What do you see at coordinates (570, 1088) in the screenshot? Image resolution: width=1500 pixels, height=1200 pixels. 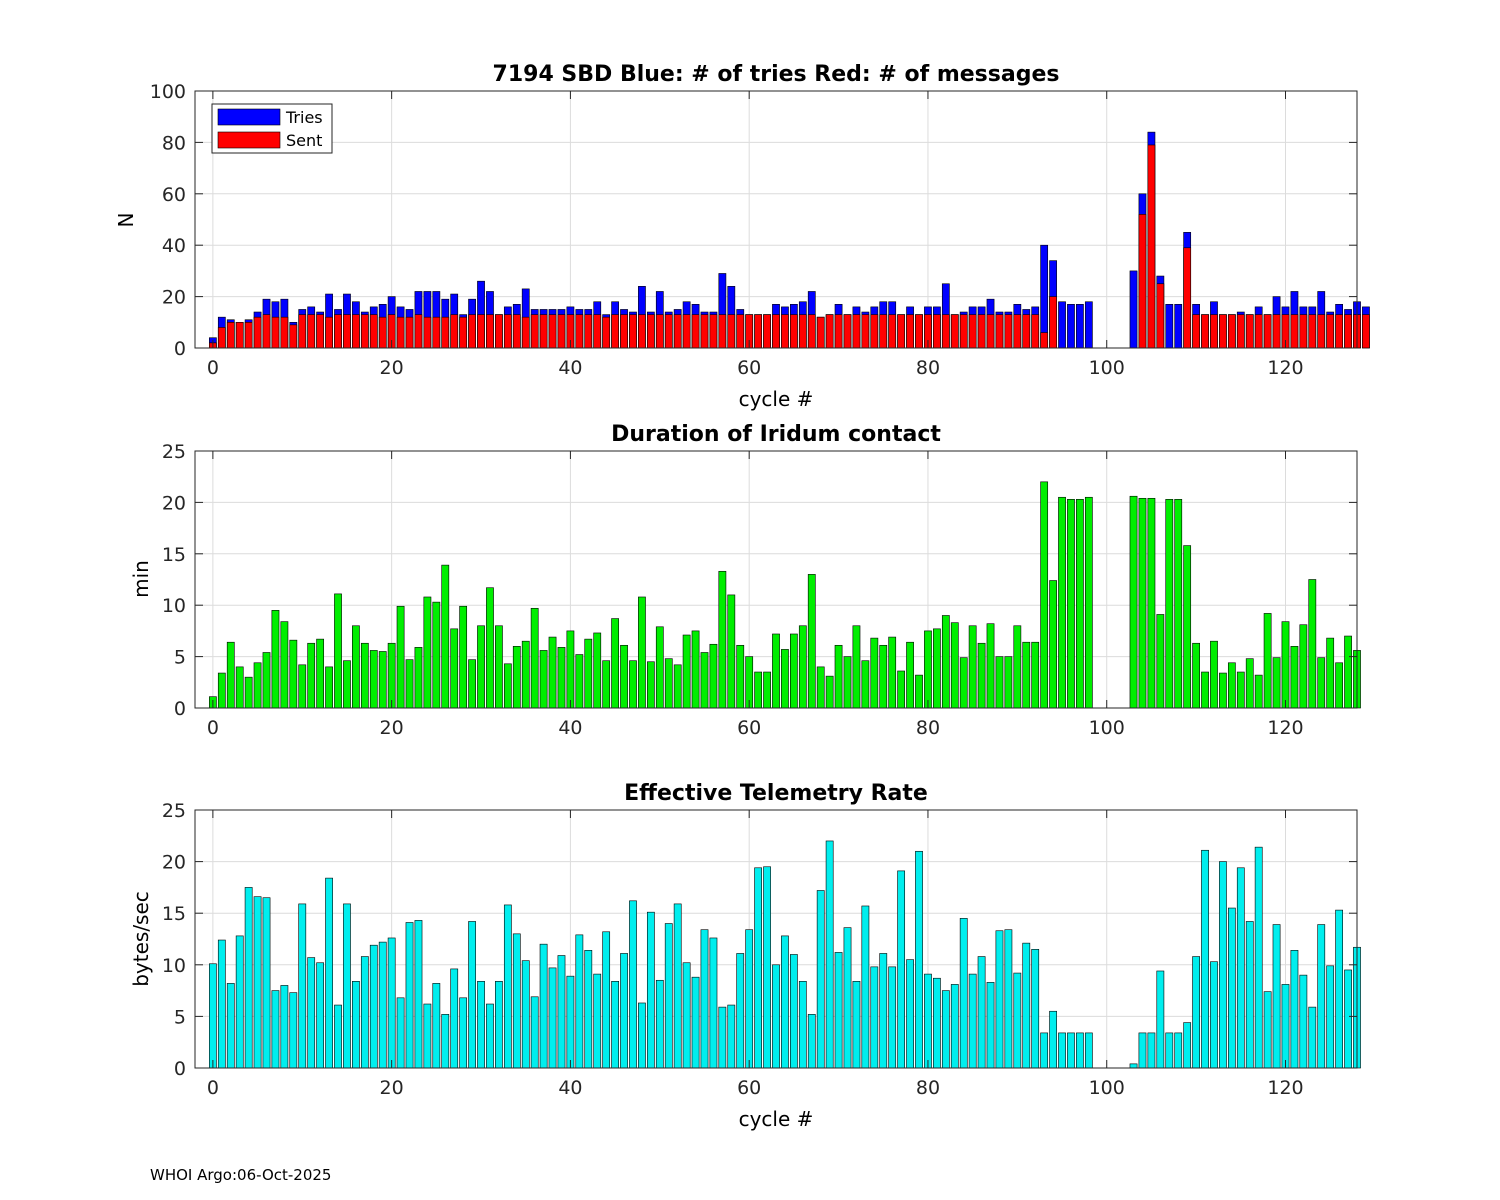 I see `x-tick-label: 40` at bounding box center [570, 1088].